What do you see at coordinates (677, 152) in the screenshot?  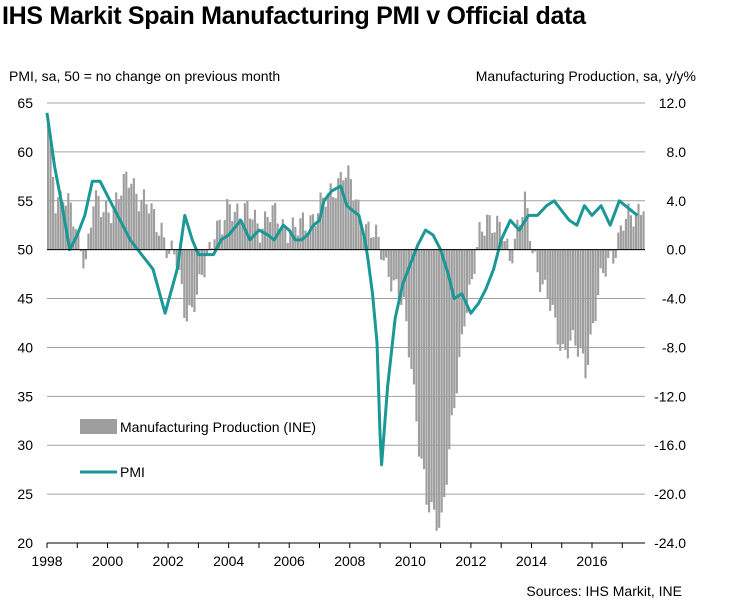 I see `right-tick-label: 8.0` at bounding box center [677, 152].